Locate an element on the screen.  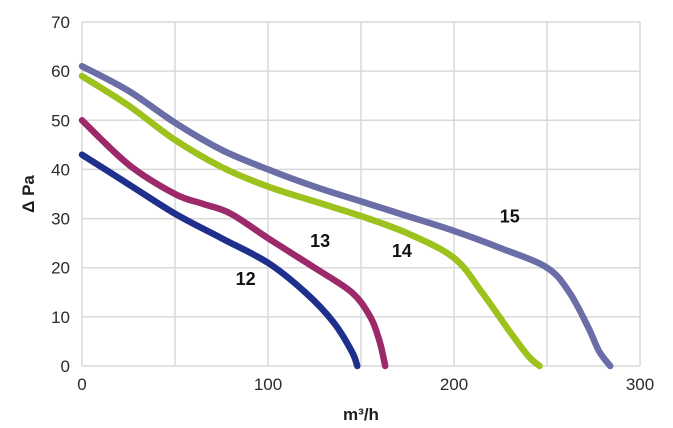
x-tick-label: 200 is located at coordinates (454, 384).